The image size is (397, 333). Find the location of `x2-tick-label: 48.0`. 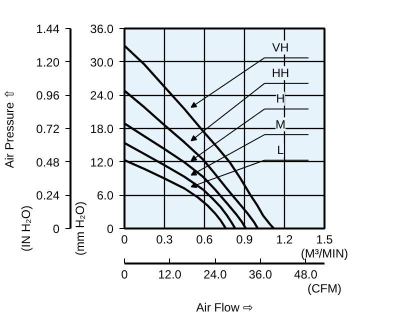

x2-tick-label: 48.0 is located at coordinates (306, 275).